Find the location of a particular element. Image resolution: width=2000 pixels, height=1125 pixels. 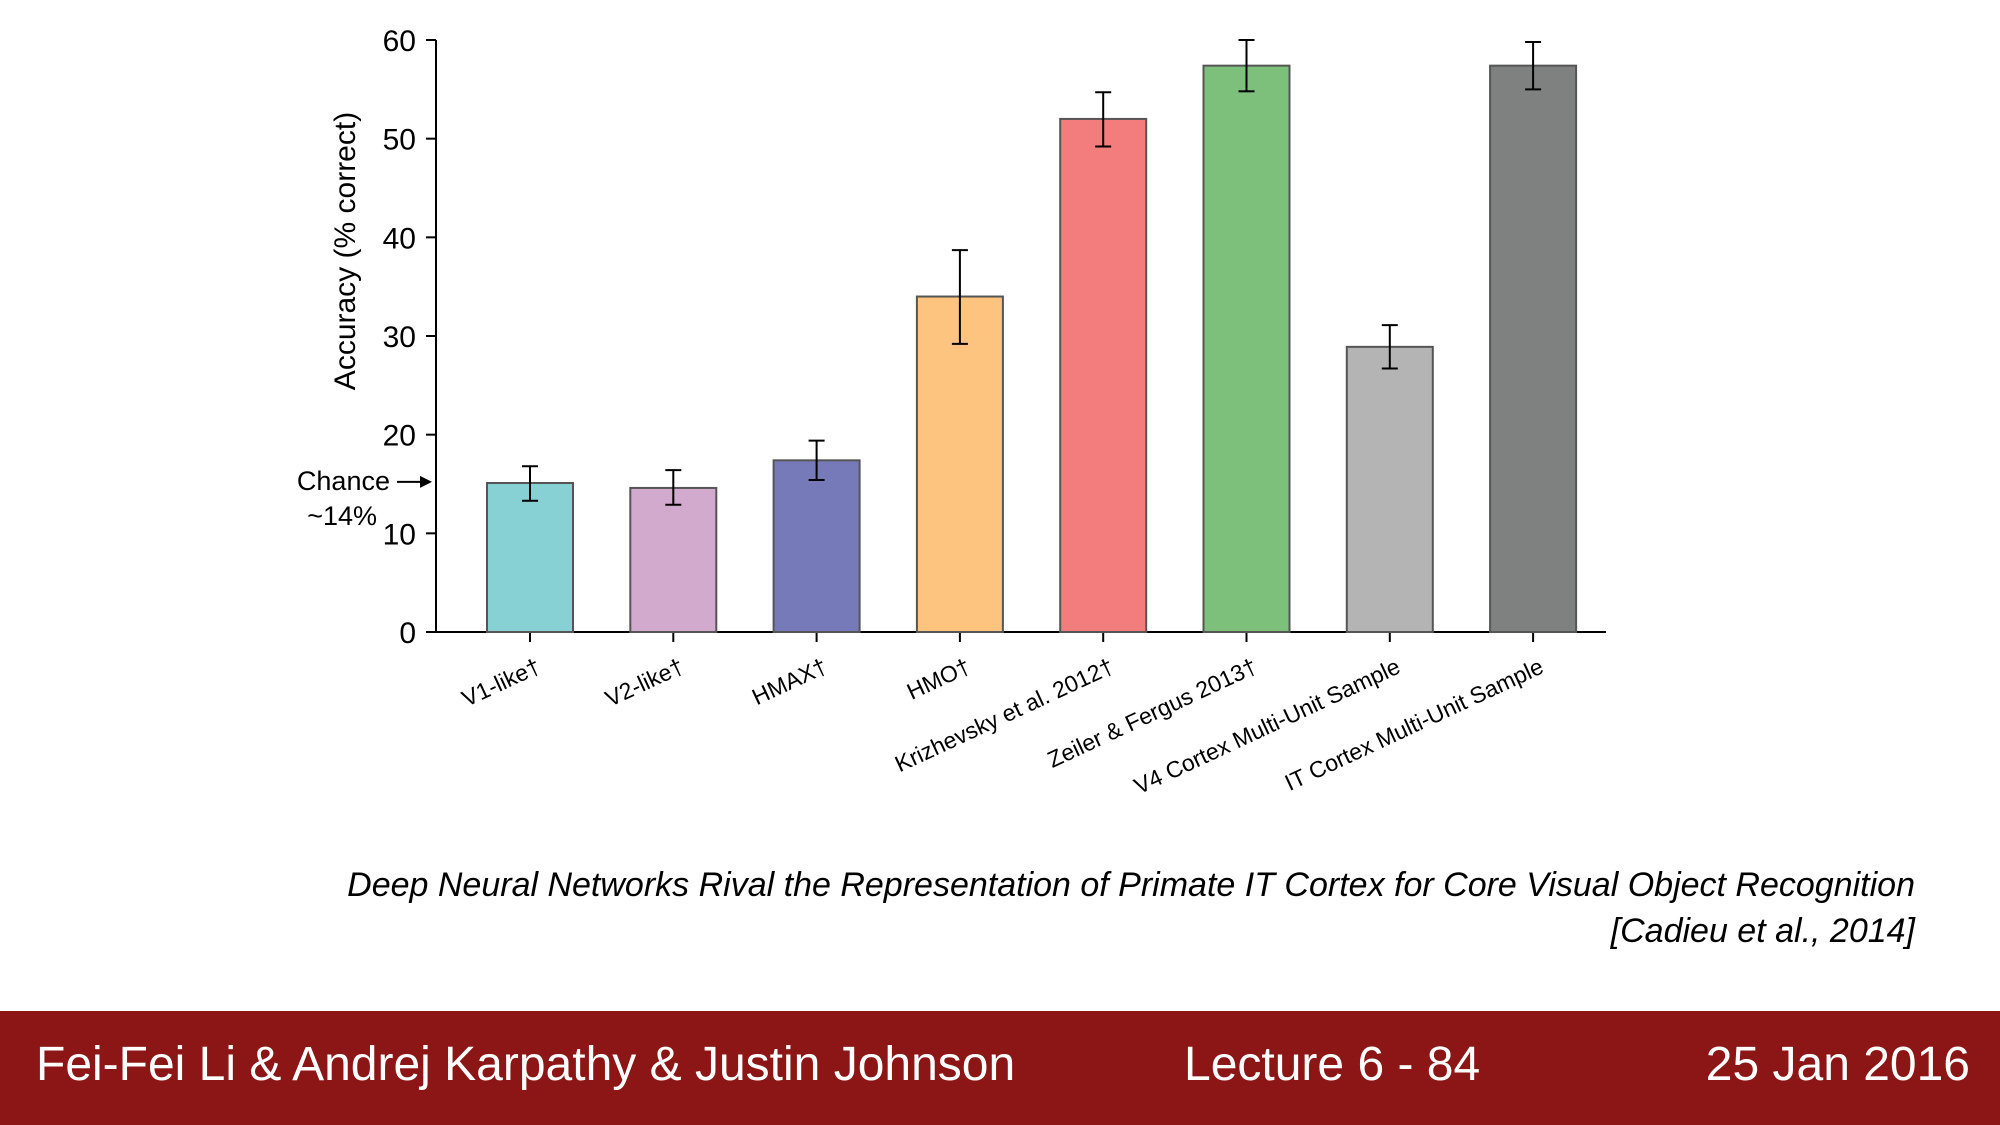

y-axis-label: Accuracy (% correct) is located at coordinates (345, 251).